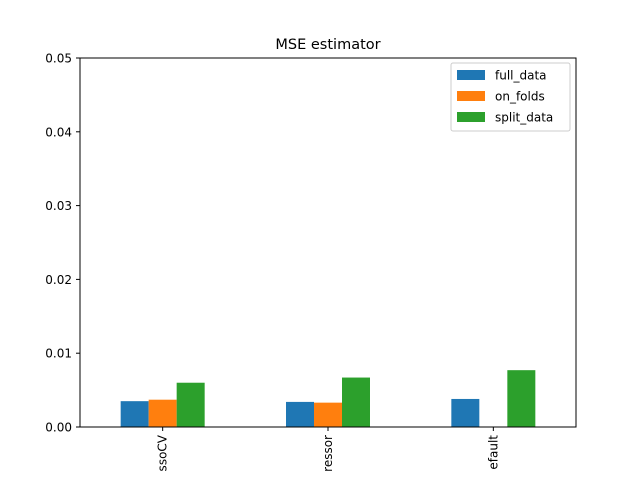 This screenshot has width=640, height=480. Describe the element at coordinates (62, 243) in the screenshot. I see `y-axis: 0.00 0.01 0.02 0.03 0.04 0.05` at that location.